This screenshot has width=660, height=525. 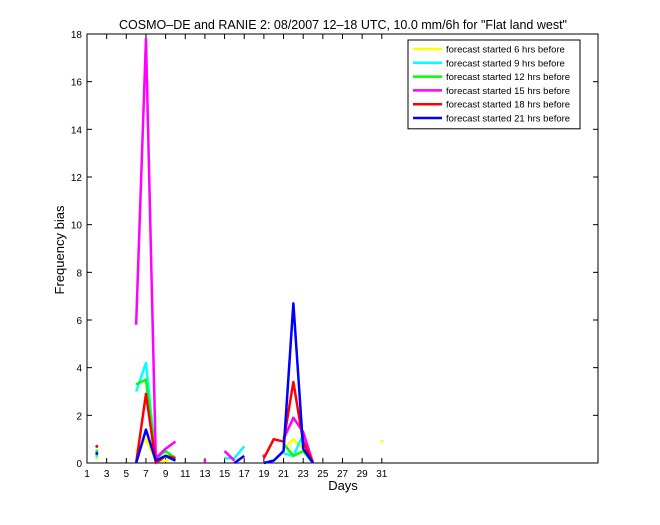 What do you see at coordinates (264, 474) in the screenshot?
I see `x-tick-label: 19` at bounding box center [264, 474].